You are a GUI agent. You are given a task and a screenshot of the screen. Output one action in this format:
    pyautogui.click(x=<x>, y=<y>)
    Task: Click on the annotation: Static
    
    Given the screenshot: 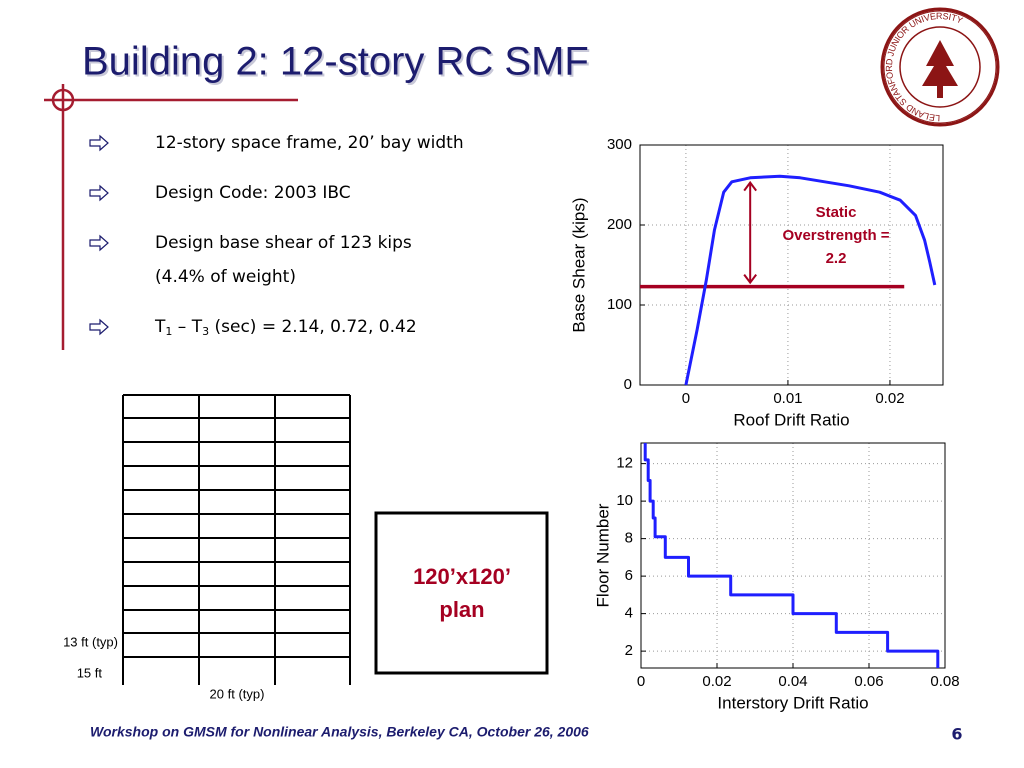 What is the action you would take?
    pyautogui.click(x=836, y=212)
    